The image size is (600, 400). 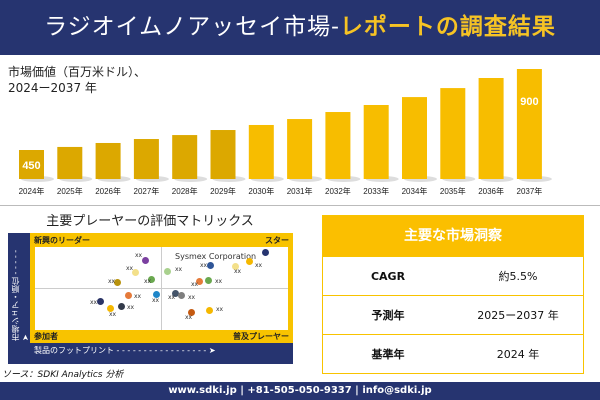 I want to click on insight-key: 基準年, so click(x=388, y=354).